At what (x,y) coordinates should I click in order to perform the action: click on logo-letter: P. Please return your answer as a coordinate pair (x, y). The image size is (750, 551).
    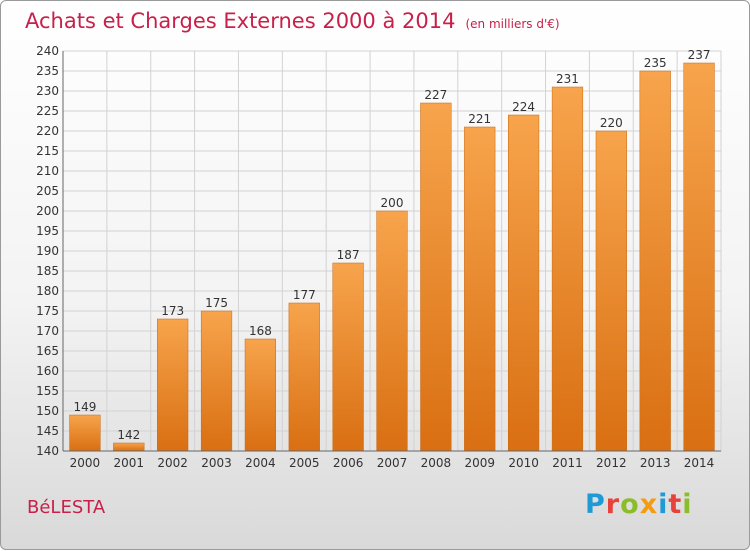
    Looking at the image, I should click on (595, 504).